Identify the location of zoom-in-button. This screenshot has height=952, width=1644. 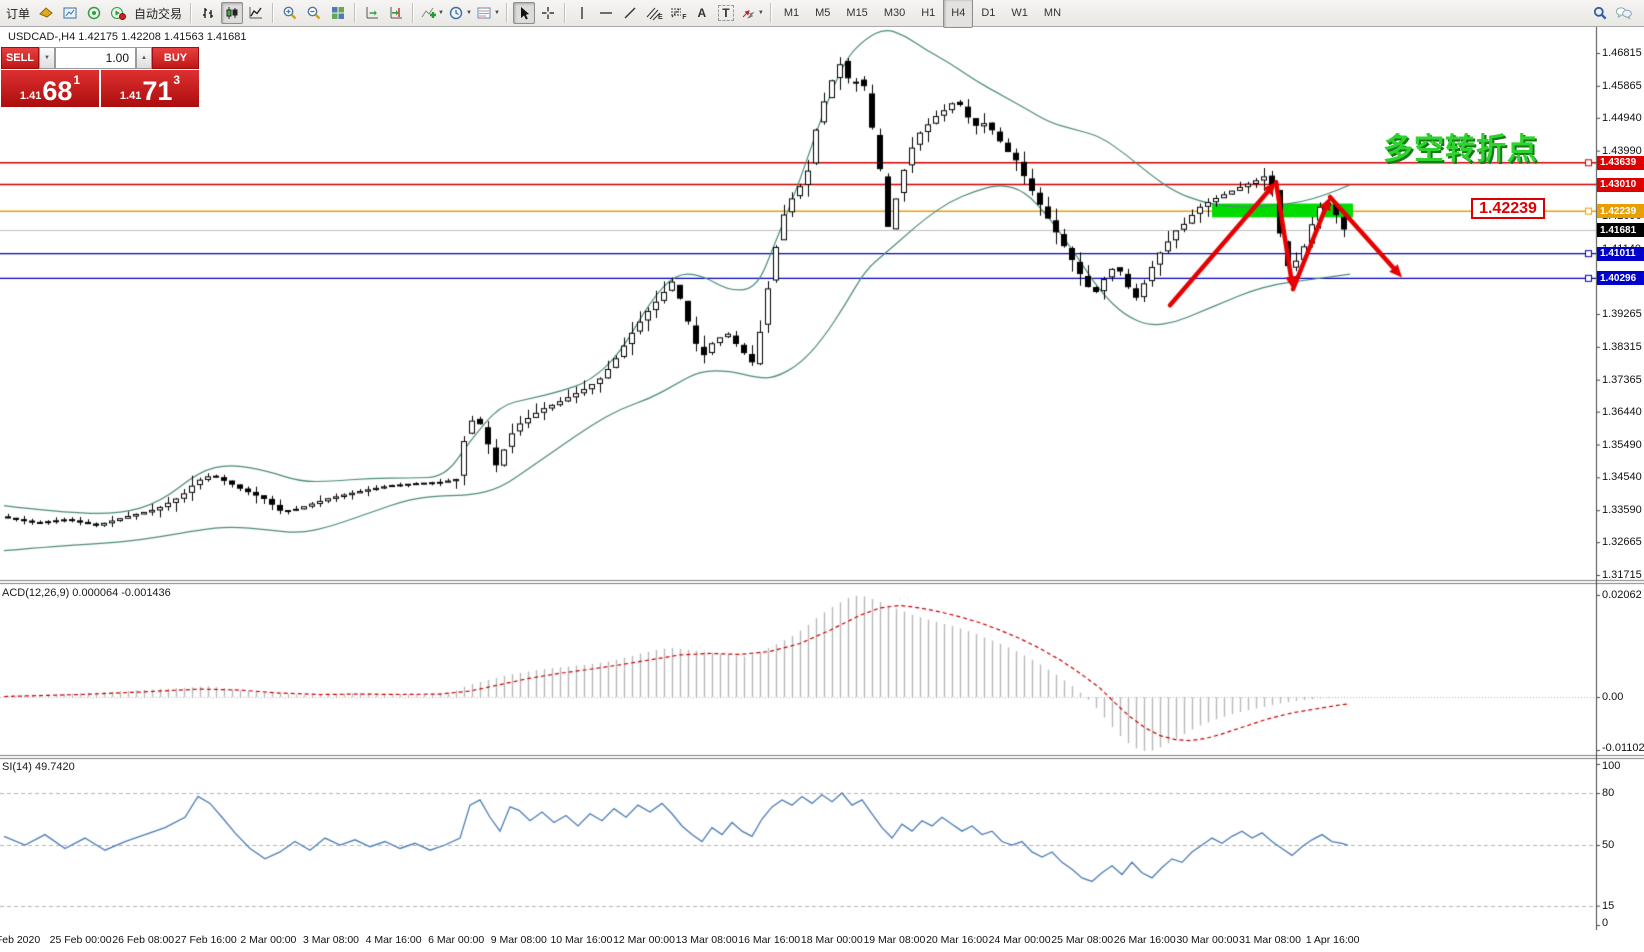
(290, 13).